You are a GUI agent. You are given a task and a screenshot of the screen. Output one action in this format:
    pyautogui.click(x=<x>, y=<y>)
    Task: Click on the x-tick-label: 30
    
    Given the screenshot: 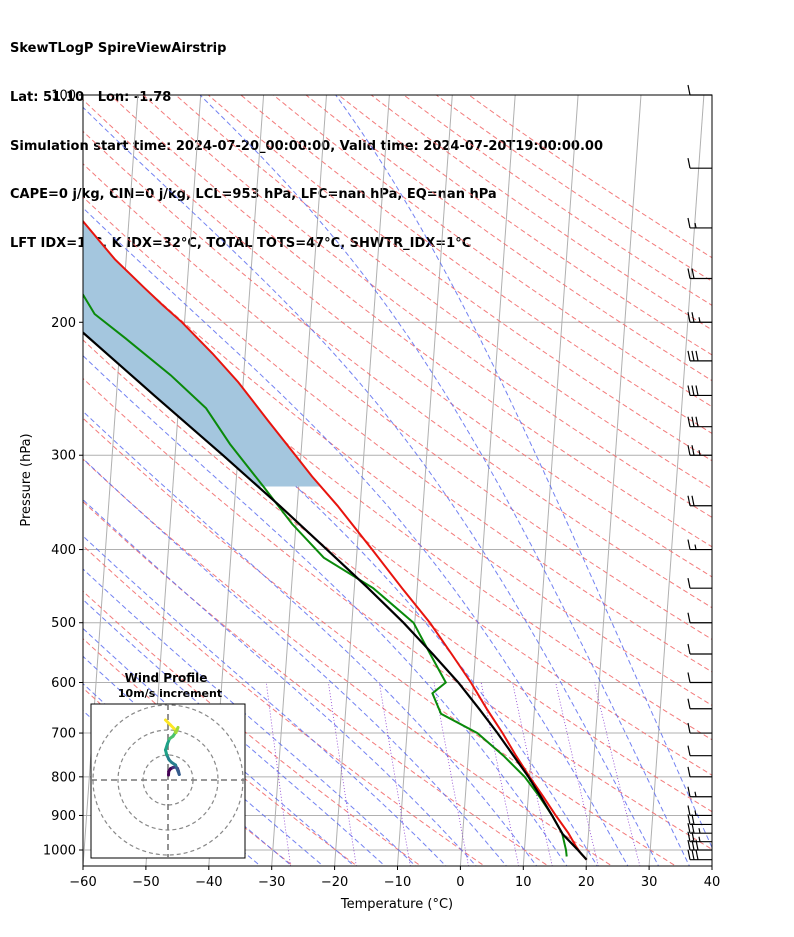 What is the action you would take?
    pyautogui.click(x=649, y=882)
    